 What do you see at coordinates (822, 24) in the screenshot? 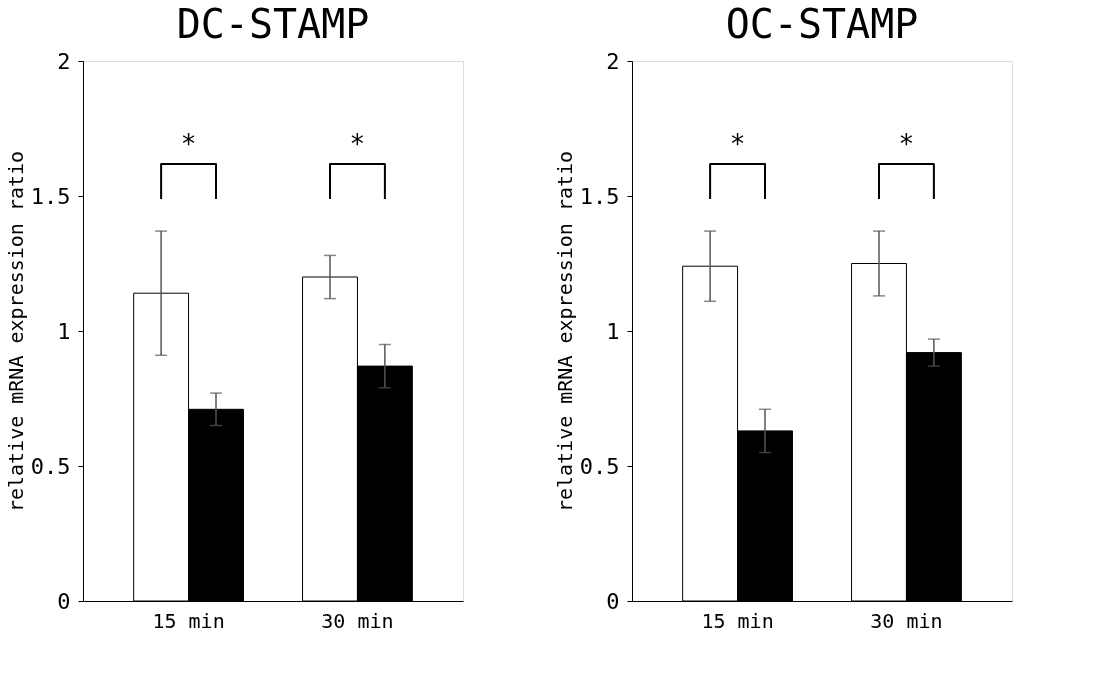
I see `chart-title: OC-STAMP` at bounding box center [822, 24].